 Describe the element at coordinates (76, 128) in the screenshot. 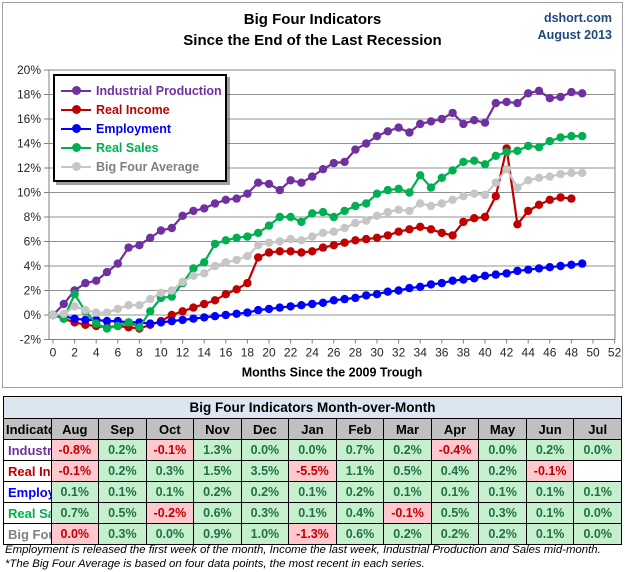

I see `legend-marker-icon` at that location.